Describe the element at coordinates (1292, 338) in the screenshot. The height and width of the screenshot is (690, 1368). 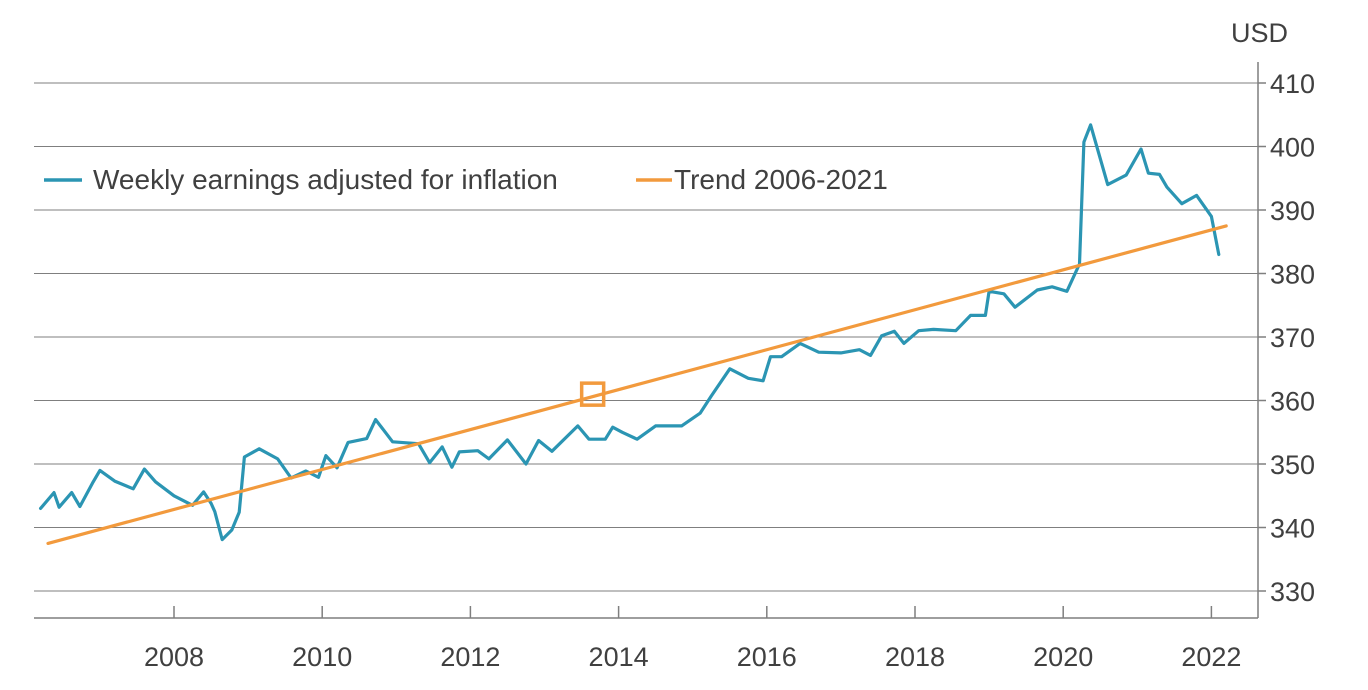
I see `y-tick-label: 370` at that location.